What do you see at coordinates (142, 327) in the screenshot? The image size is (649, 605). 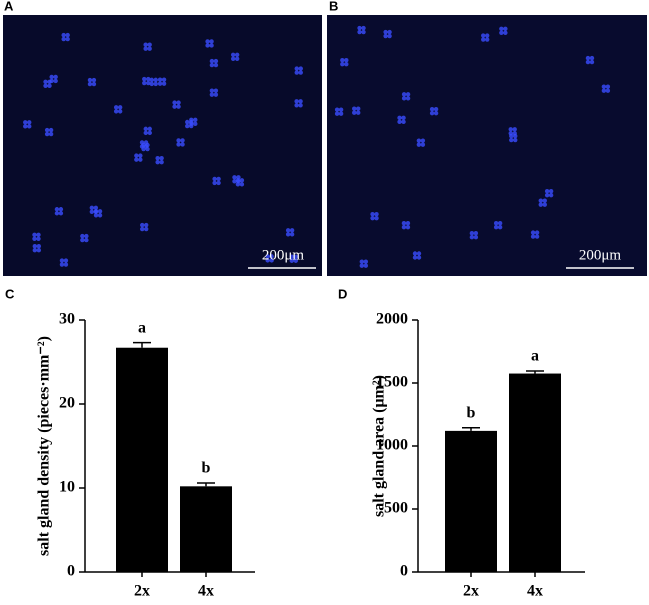 I see `significance-label: a` at bounding box center [142, 327].